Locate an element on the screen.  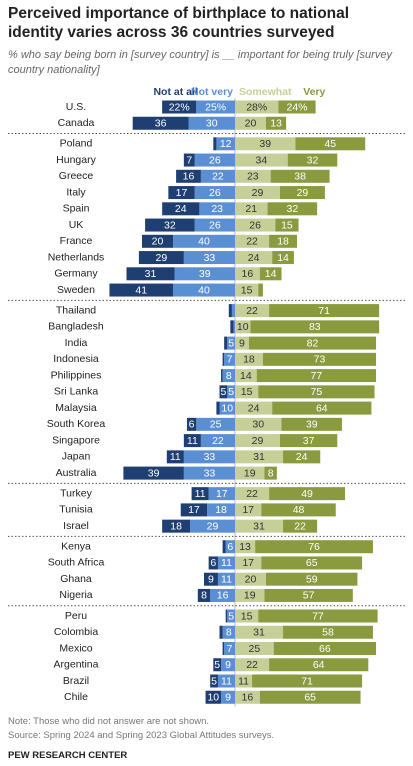
data-label: 15 is located at coordinates (247, 290).